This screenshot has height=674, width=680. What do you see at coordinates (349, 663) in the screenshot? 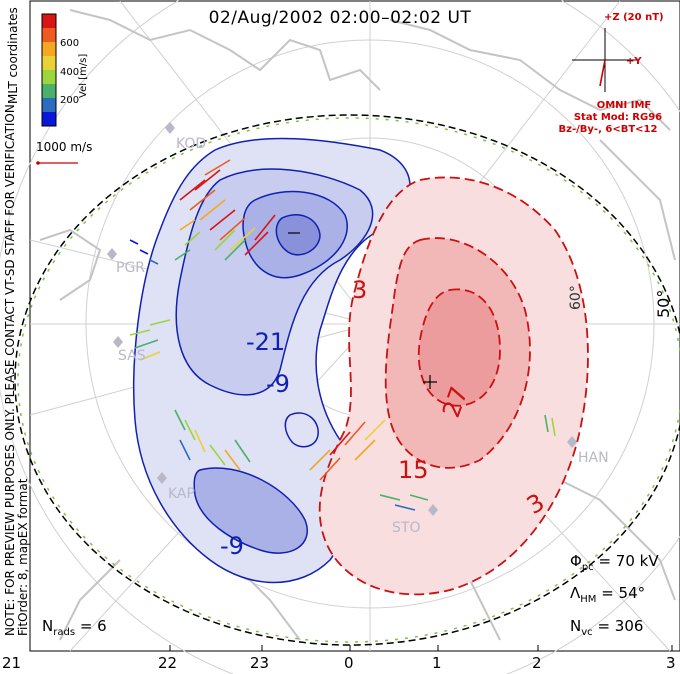
I see `mlt-label-0: 0` at bounding box center [349, 663].